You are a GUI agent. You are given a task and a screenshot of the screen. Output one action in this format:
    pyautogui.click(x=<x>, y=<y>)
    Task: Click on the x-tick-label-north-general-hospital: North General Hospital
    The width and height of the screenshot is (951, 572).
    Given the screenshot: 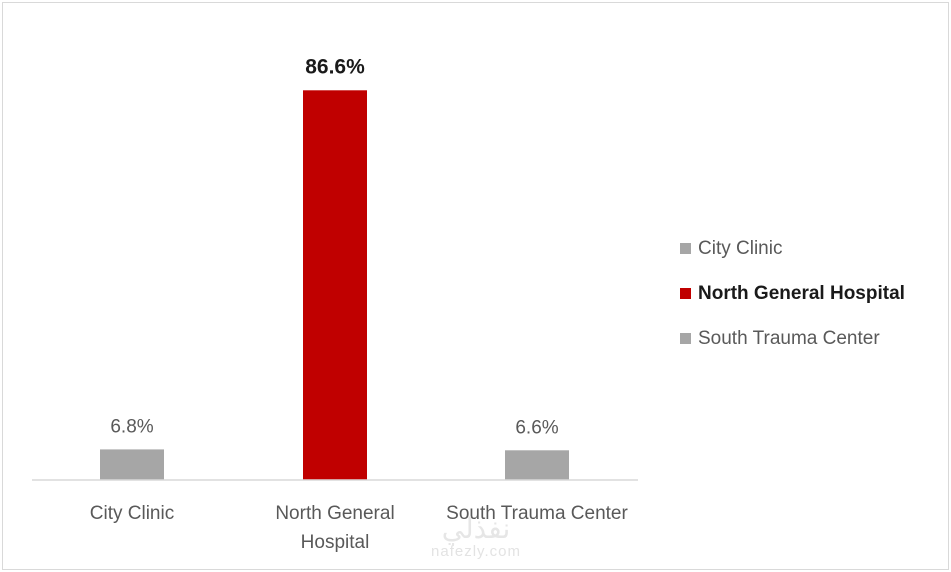 What is the action you would take?
    pyautogui.click(x=334, y=528)
    